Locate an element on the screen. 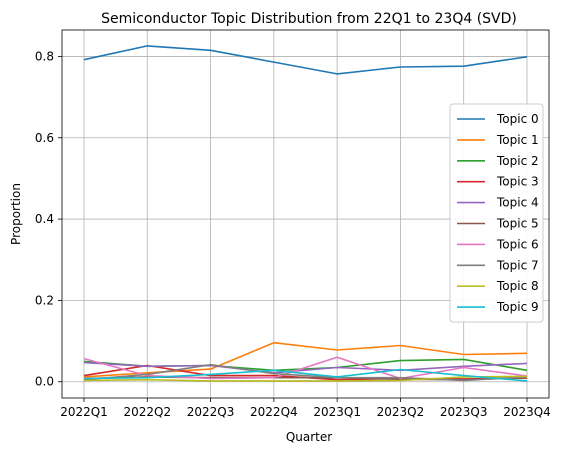 The height and width of the screenshot is (453, 572). x-tick-label: 2023Q2 is located at coordinates (401, 412).